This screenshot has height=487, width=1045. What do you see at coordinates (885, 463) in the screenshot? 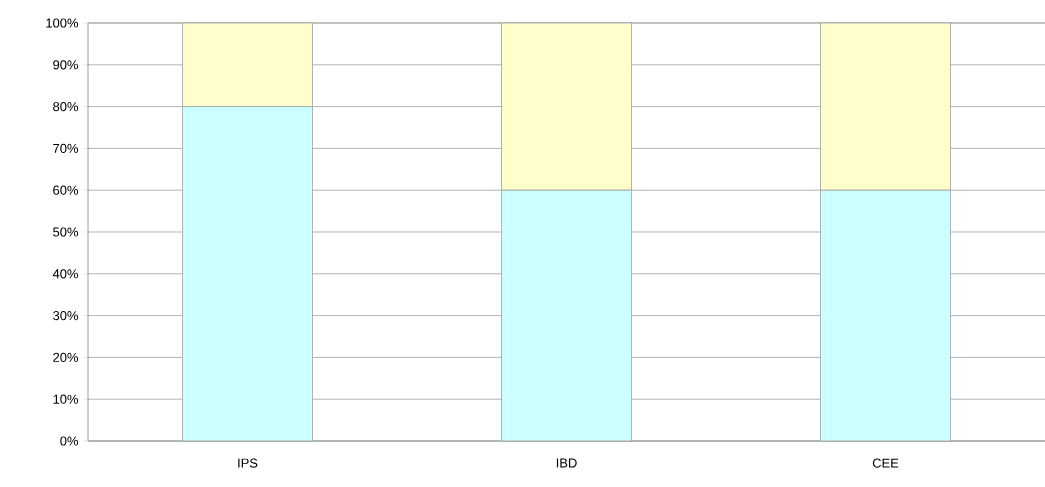
I see `x-tick-label: CEE` at bounding box center [885, 463].